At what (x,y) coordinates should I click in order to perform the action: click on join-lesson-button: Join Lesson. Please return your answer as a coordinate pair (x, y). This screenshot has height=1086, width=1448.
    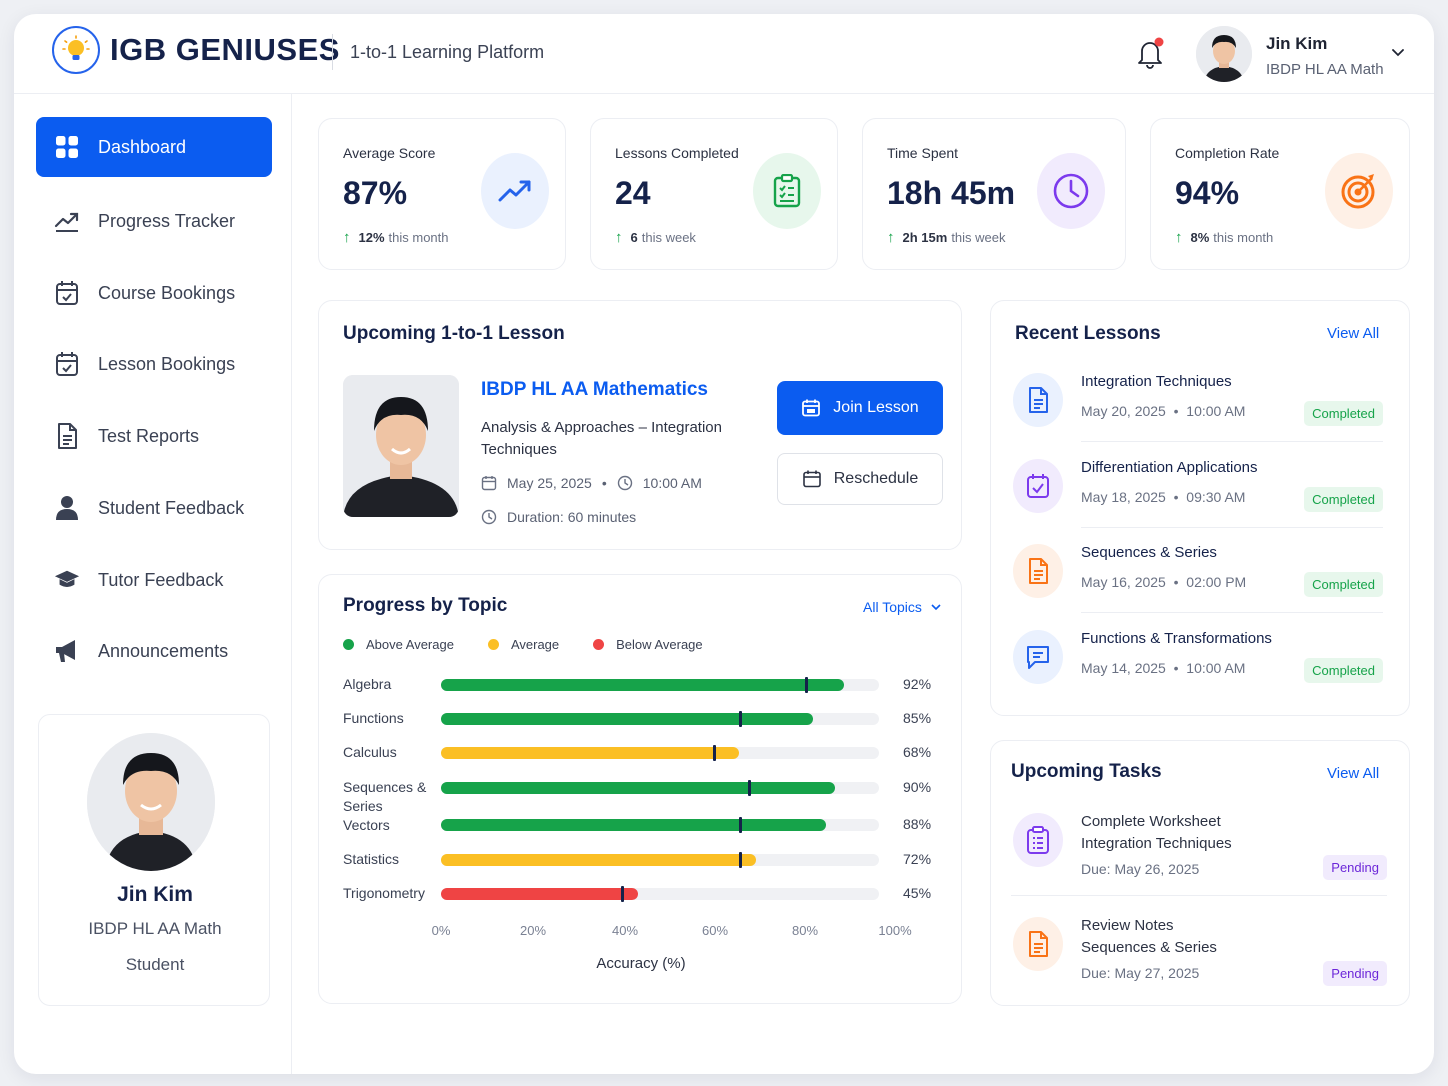
    Looking at the image, I should click on (860, 408).